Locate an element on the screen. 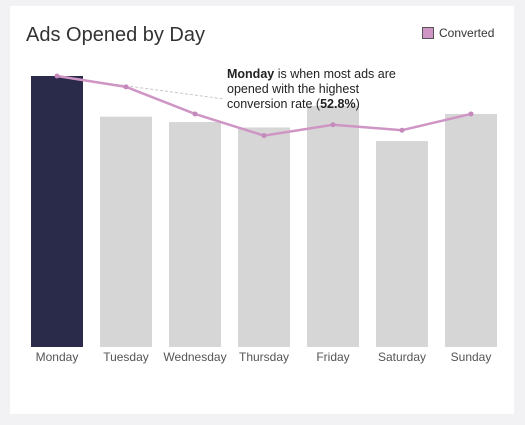 This screenshot has width=525, height=425. x-tick-label-saturday: Saturday is located at coordinates (402, 357).